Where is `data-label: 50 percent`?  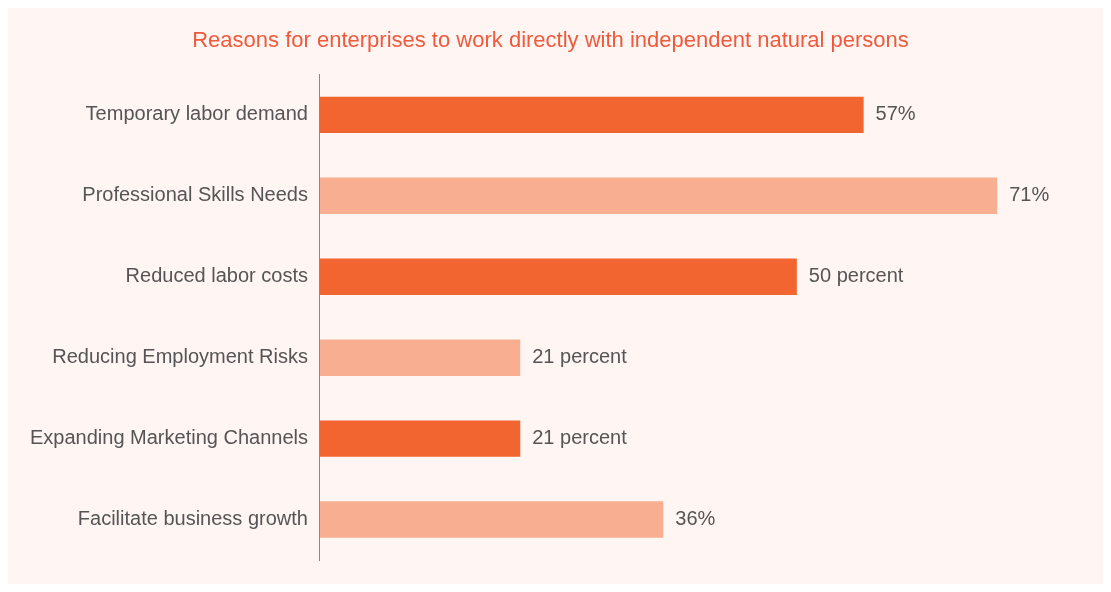
data-label: 50 percent is located at coordinates (856, 275).